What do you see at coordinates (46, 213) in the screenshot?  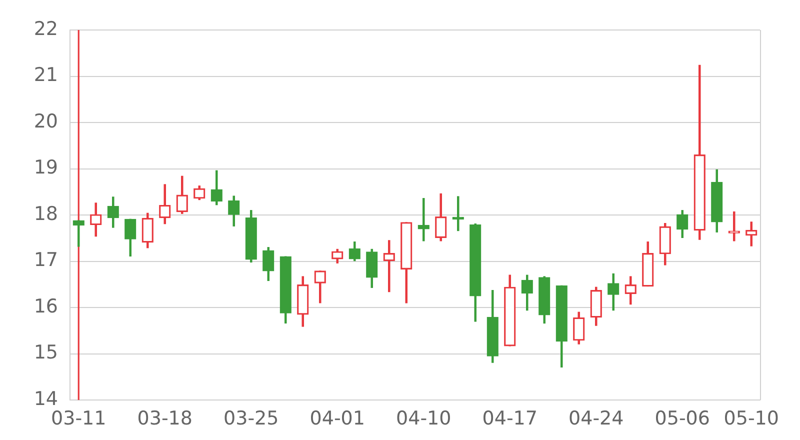 I see `y-tick-label: 18` at bounding box center [46, 213].